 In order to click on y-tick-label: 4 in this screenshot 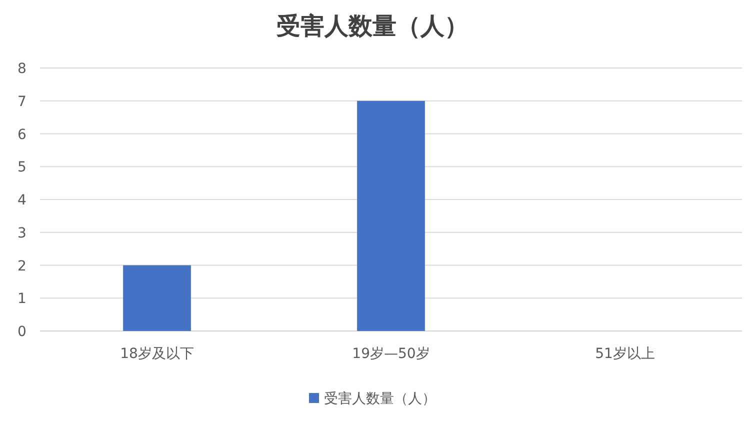, I will do `click(22, 200)`.